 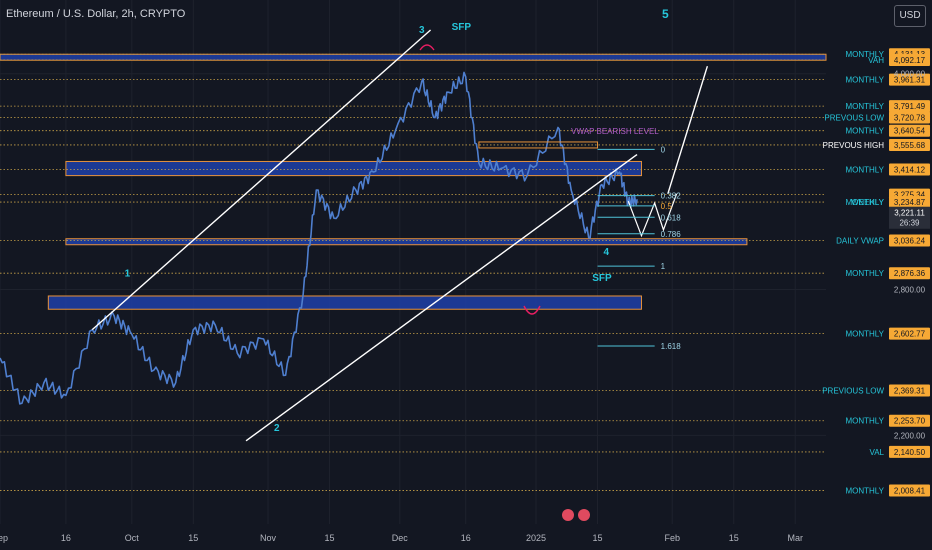 What do you see at coordinates (536, 538) in the screenshot?
I see `time-tick-label: 2025` at bounding box center [536, 538].